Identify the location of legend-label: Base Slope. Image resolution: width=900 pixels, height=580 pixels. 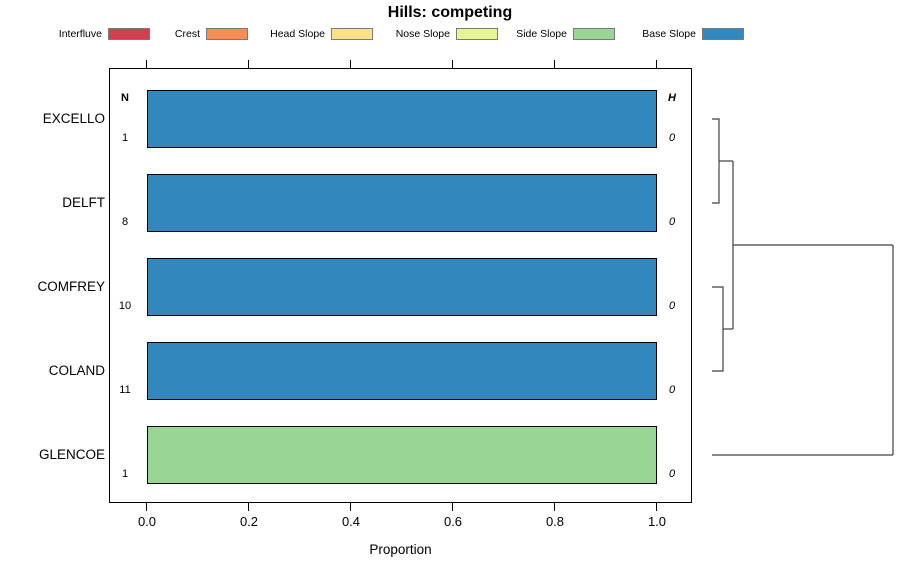
(669, 34).